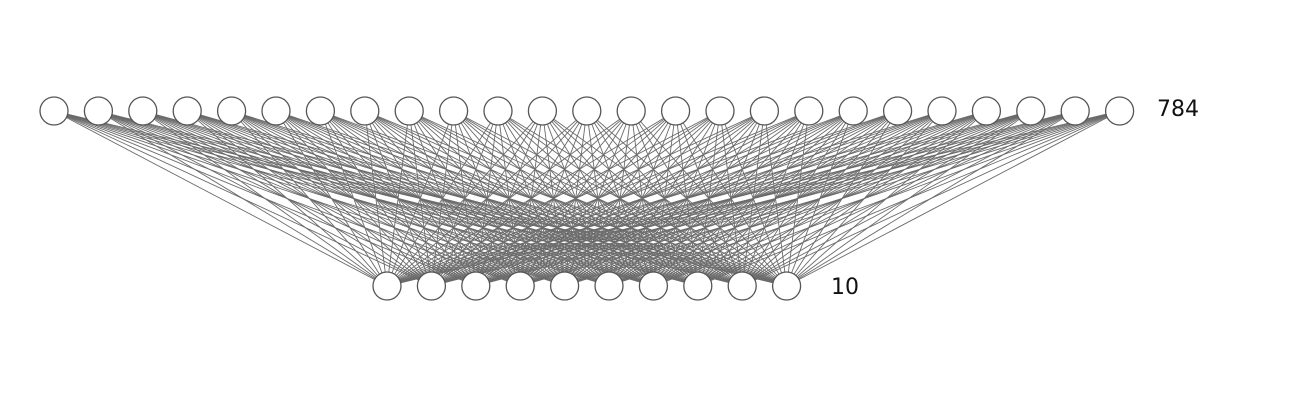  What do you see at coordinates (1178, 109) in the screenshot?
I see `input-layer-count-label: 784` at bounding box center [1178, 109].